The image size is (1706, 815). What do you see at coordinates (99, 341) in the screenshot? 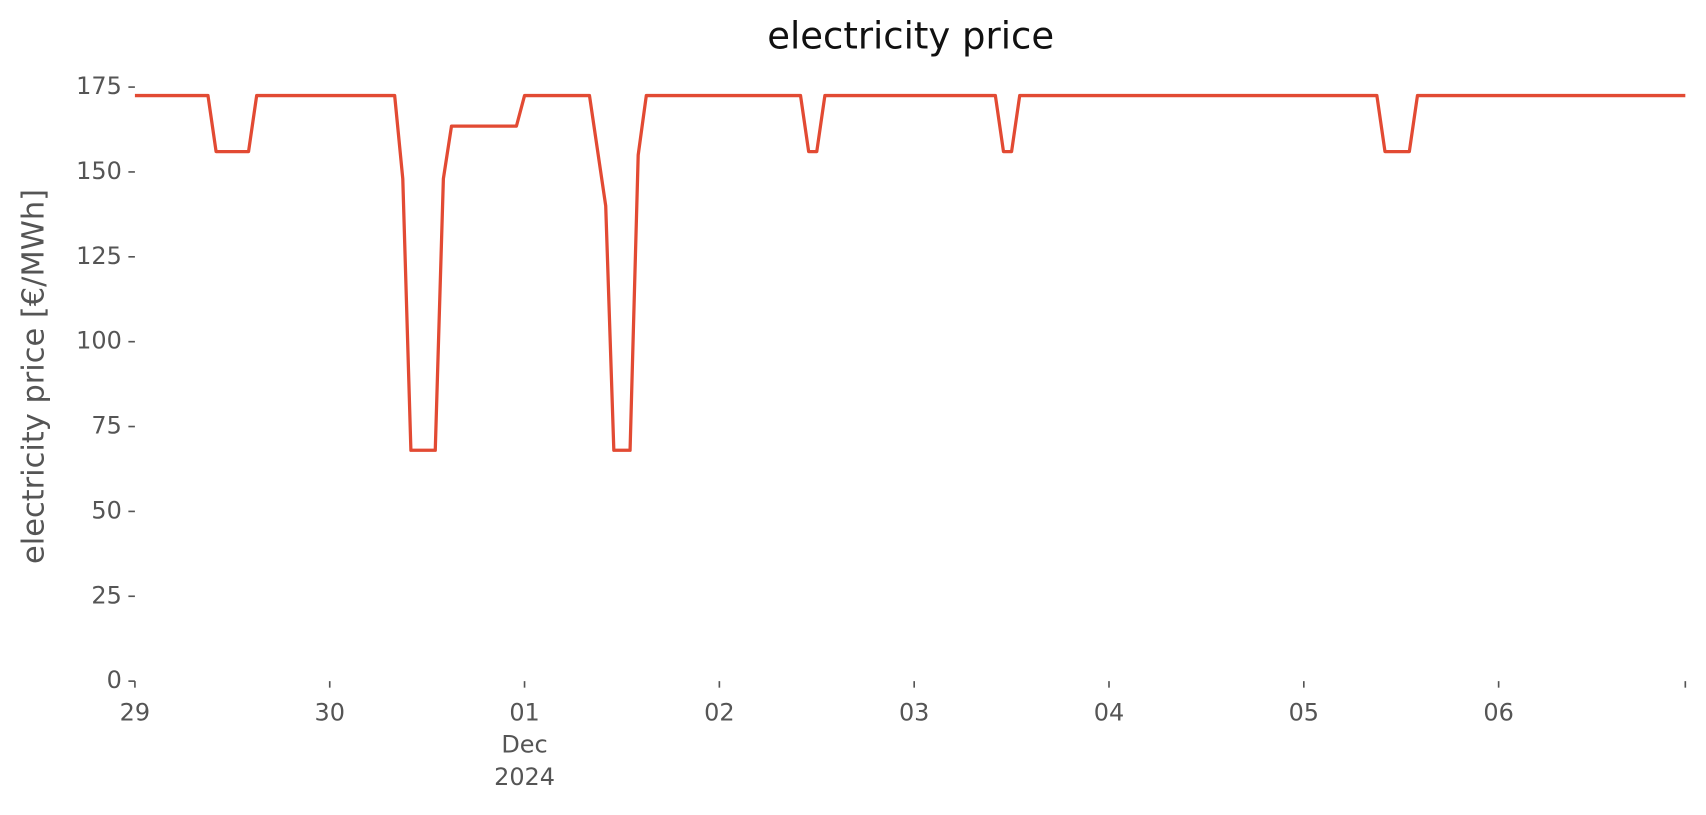
I see `y-tick-label: 100` at bounding box center [99, 341].